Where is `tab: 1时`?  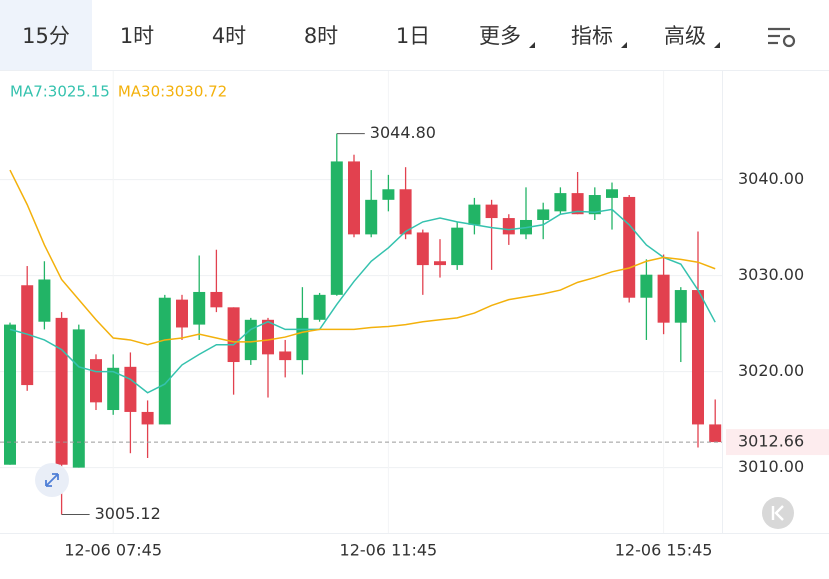 tab: 1时 is located at coordinates (137, 36).